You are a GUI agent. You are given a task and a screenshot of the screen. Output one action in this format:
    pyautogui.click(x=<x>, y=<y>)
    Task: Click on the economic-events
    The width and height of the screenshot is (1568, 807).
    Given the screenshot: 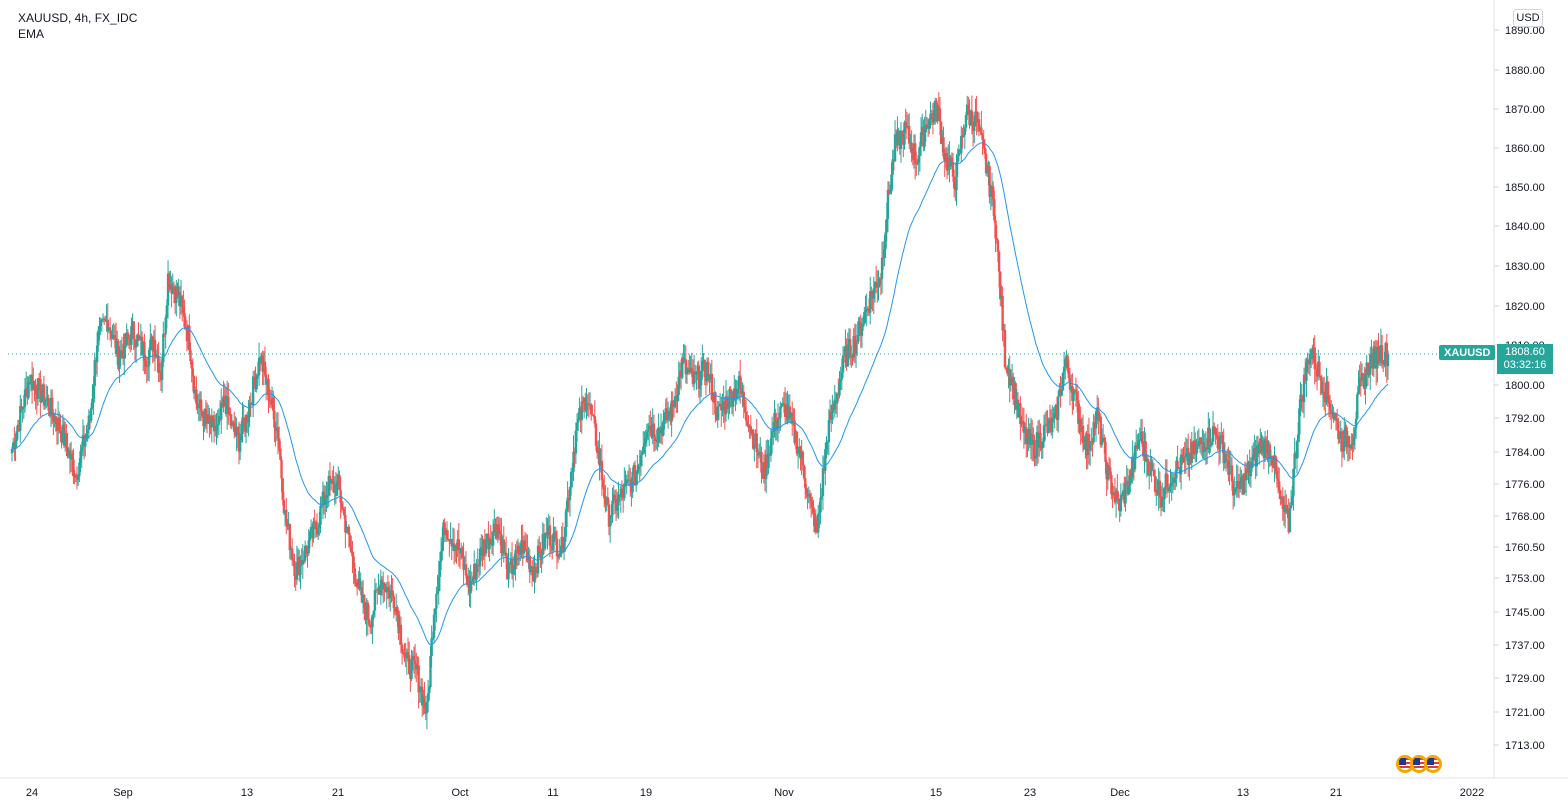 What is the action you would take?
    pyautogui.click(x=1419, y=764)
    